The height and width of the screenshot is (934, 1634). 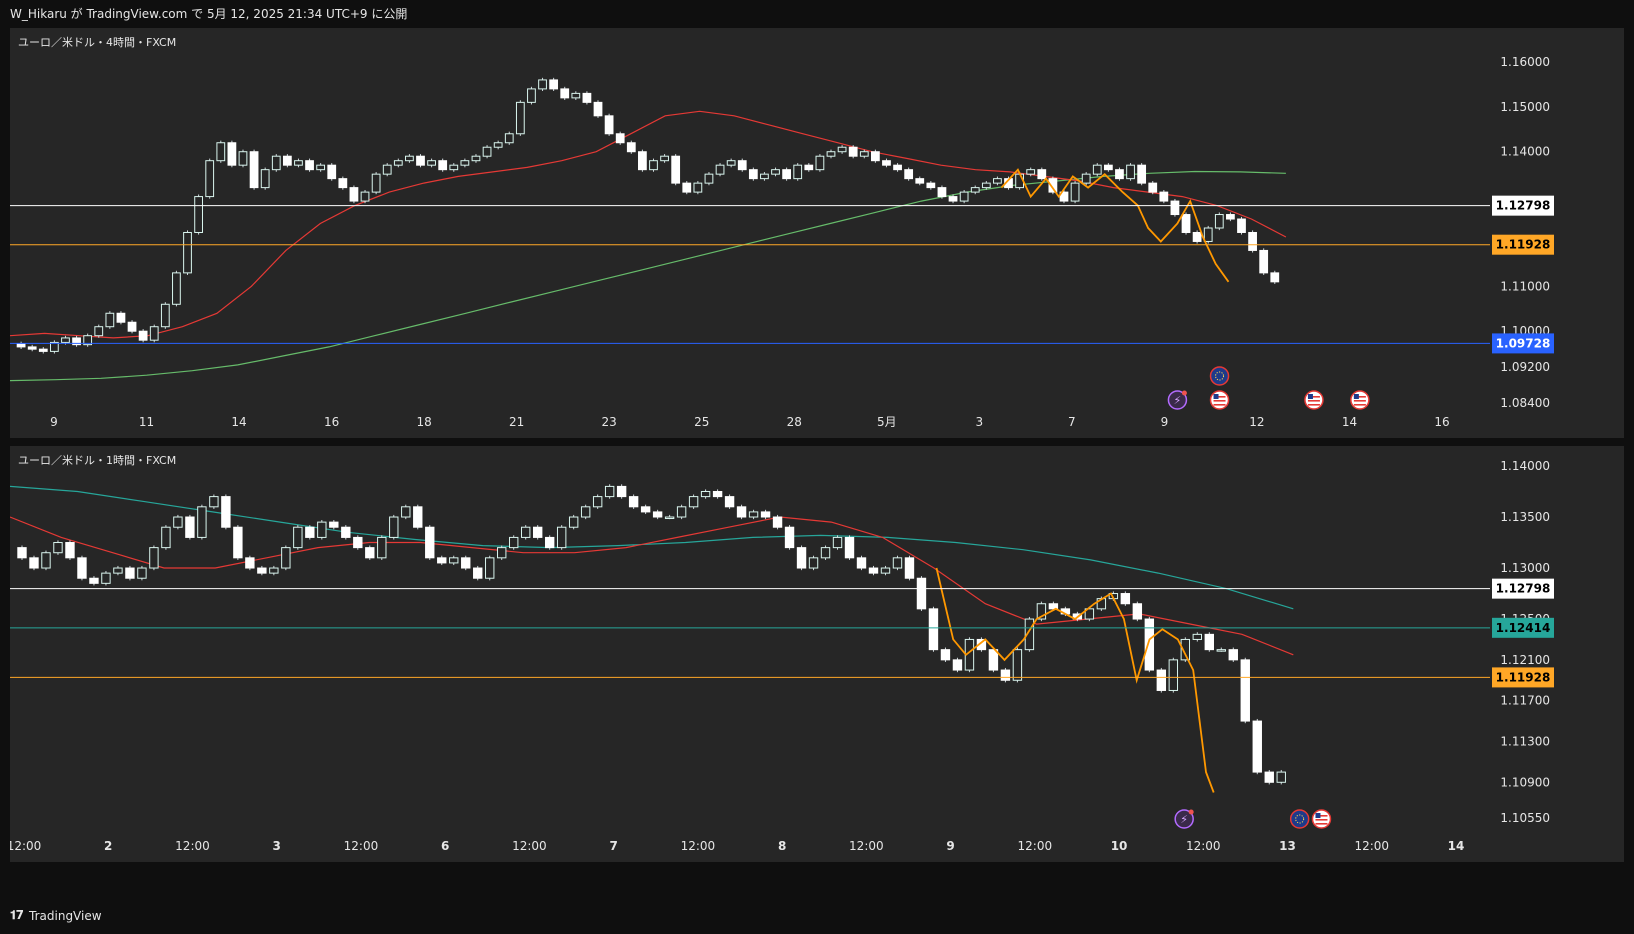 What do you see at coordinates (238, 422) in the screenshot?
I see `x-tick-label: 14` at bounding box center [238, 422].